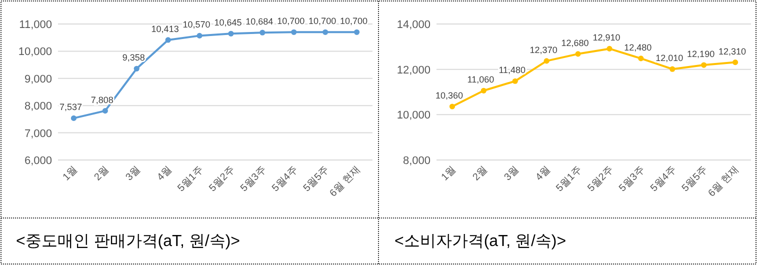 The height and width of the screenshot is (265, 757). I want to click on data-label: 9,358, so click(133, 57).